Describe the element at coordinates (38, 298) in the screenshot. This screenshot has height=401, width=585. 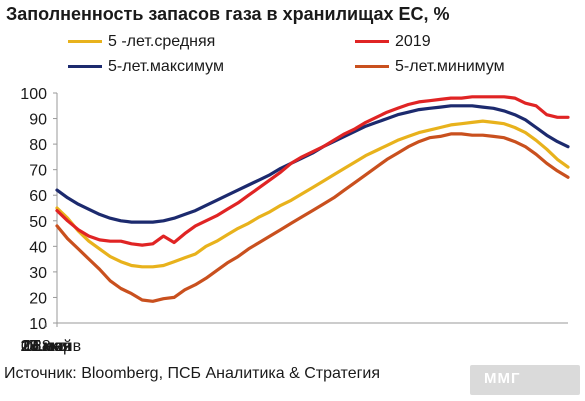
I see `y-tick-label: 20` at that location.